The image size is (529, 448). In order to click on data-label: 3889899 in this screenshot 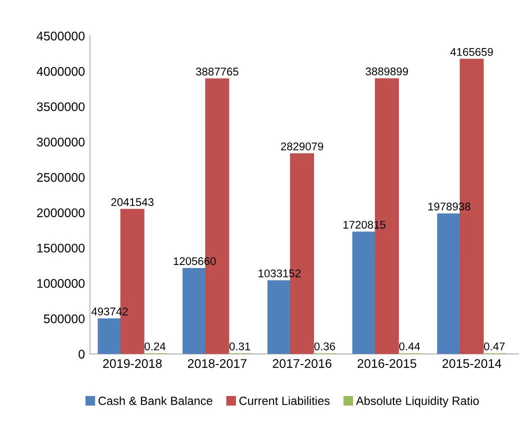, I will do `click(387, 72)`.